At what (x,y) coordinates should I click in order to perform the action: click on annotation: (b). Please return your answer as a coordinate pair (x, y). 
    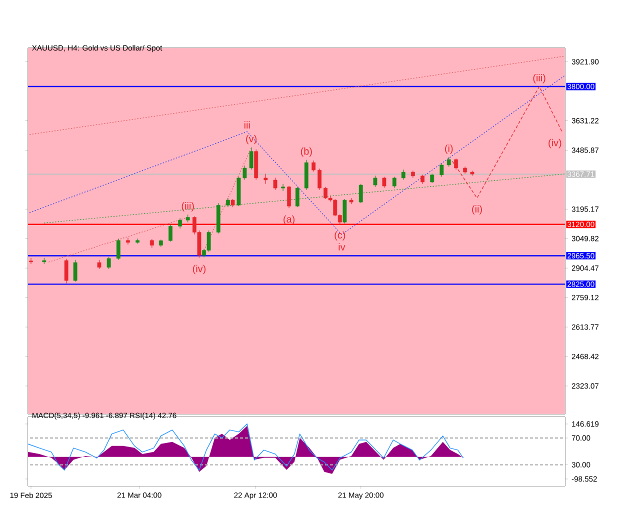
    Looking at the image, I should click on (306, 152).